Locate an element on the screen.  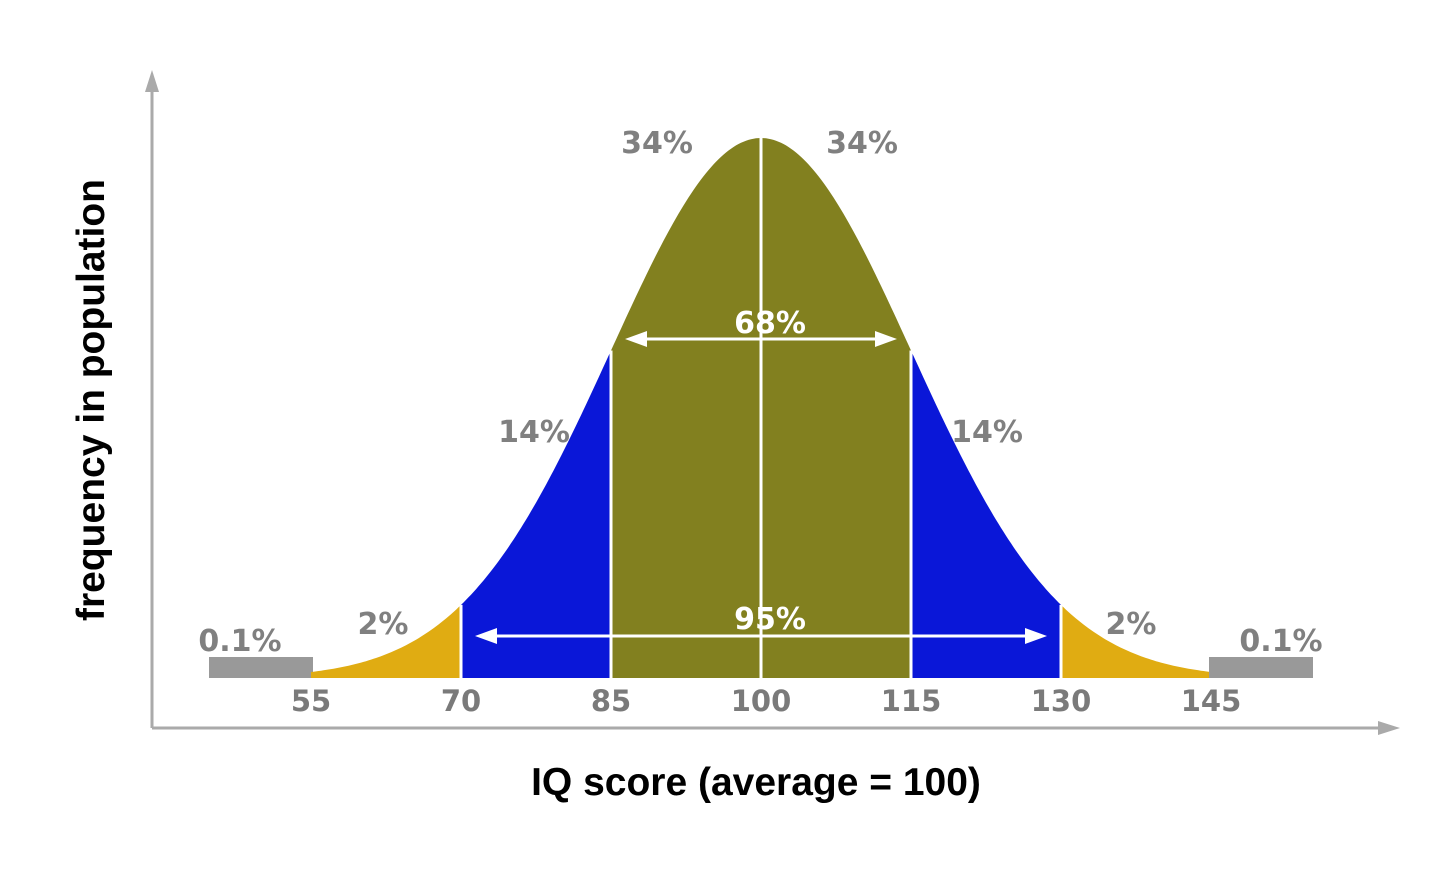
tick-labels: 55 70 85 100 115 130 145 is located at coordinates (766, 701).